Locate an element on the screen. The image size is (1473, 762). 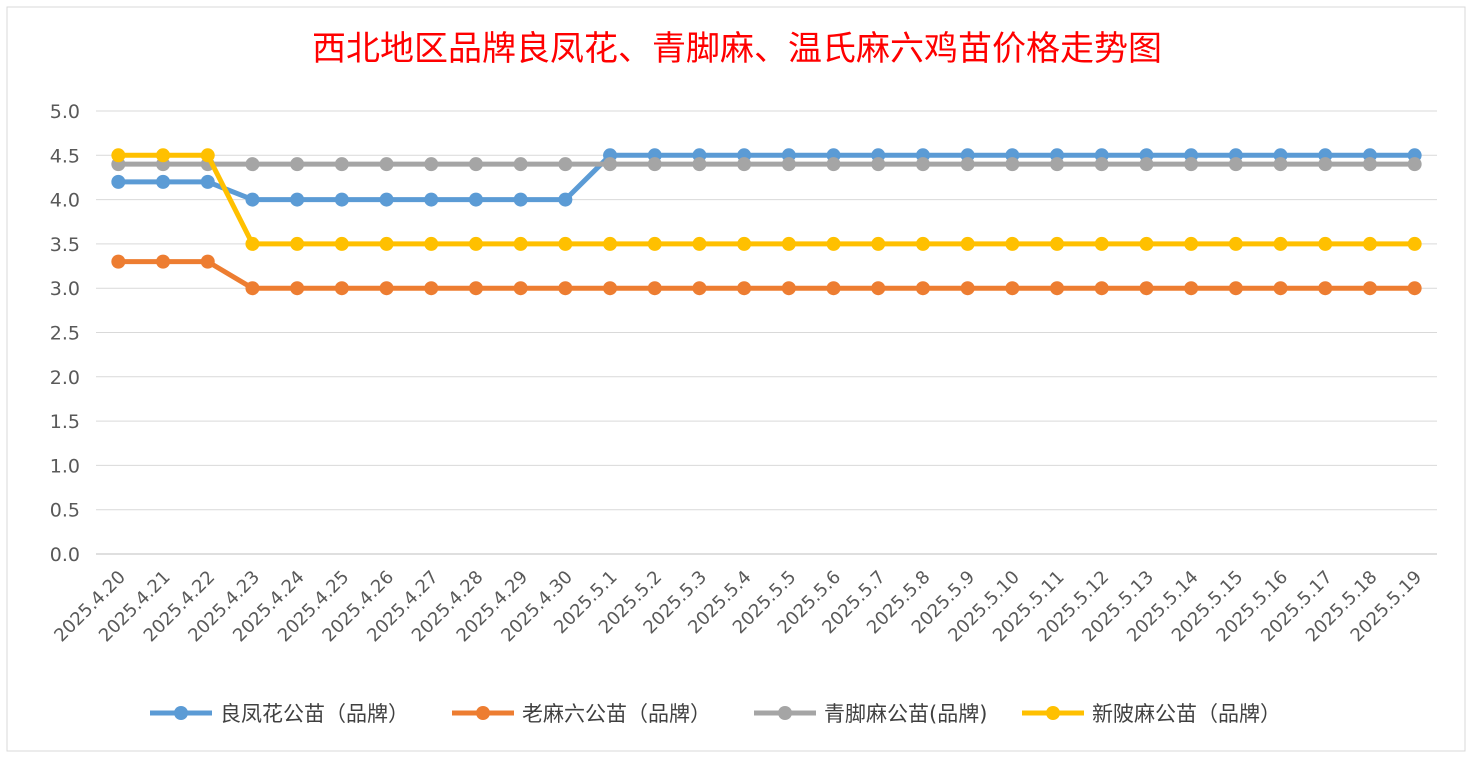
y-tick-label: 0.5 is located at coordinates (65, 511).